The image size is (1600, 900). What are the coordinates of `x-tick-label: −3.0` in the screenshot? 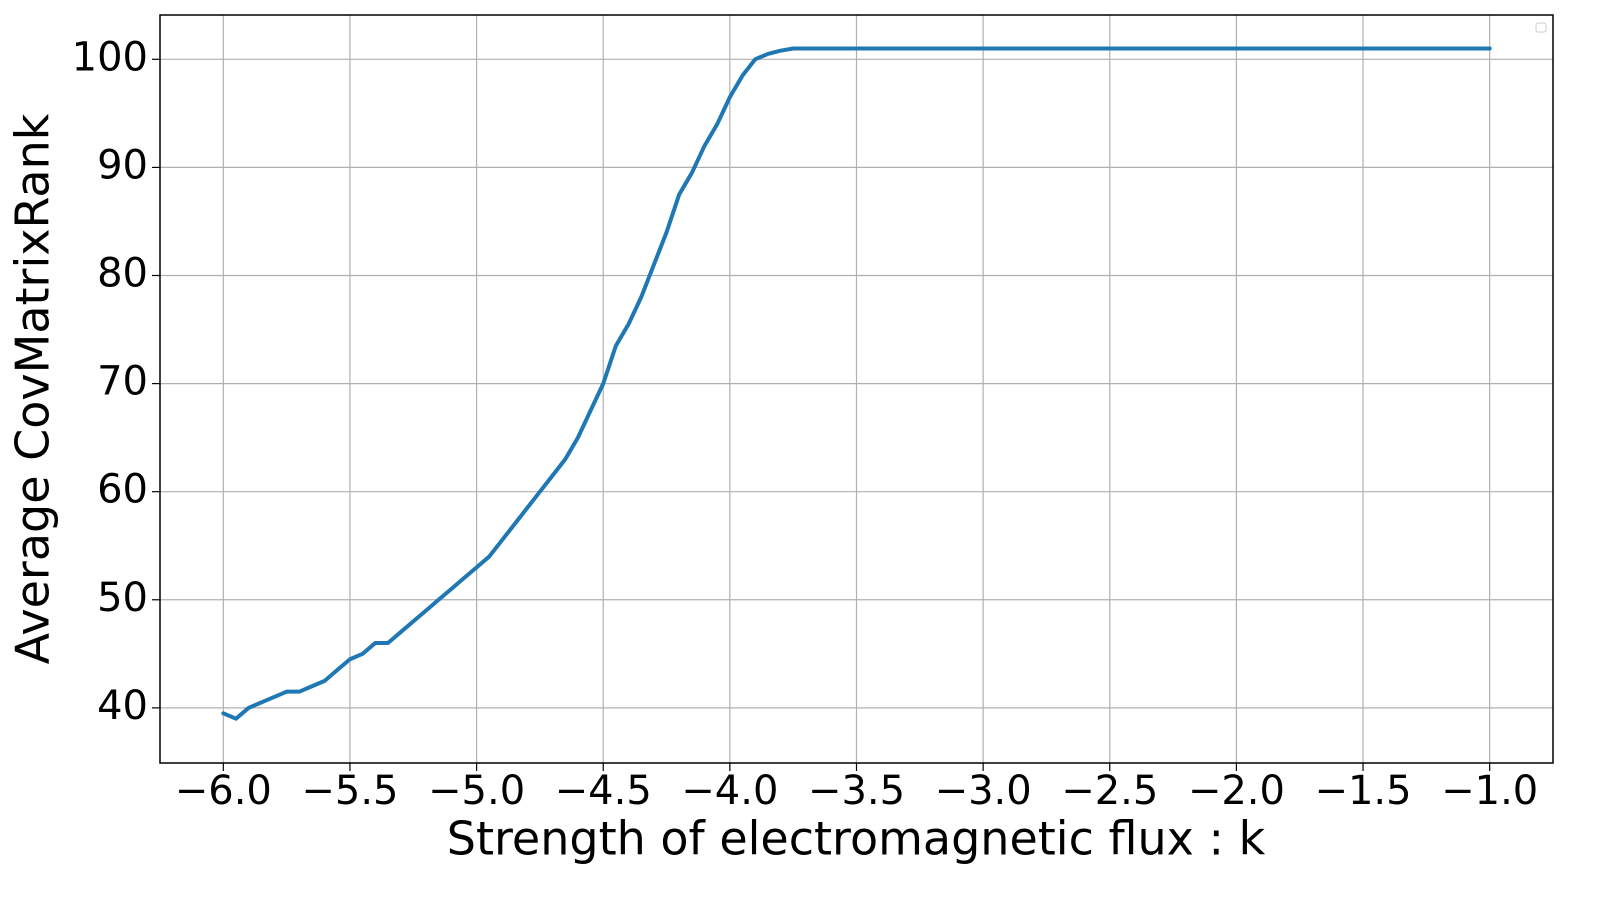 It's located at (983, 791).